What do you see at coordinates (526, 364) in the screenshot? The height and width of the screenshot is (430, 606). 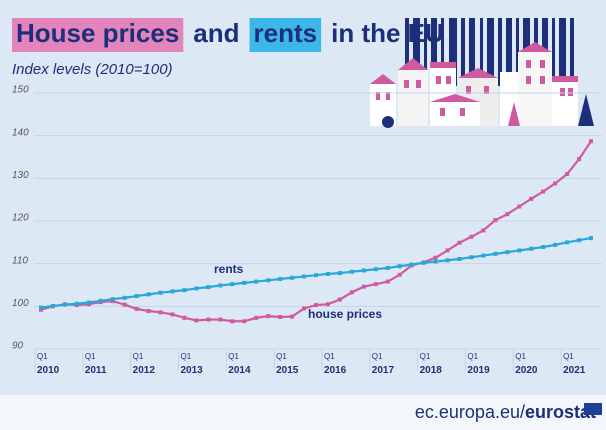 I see `x-tick-label: Q1 2020` at bounding box center [526, 364].